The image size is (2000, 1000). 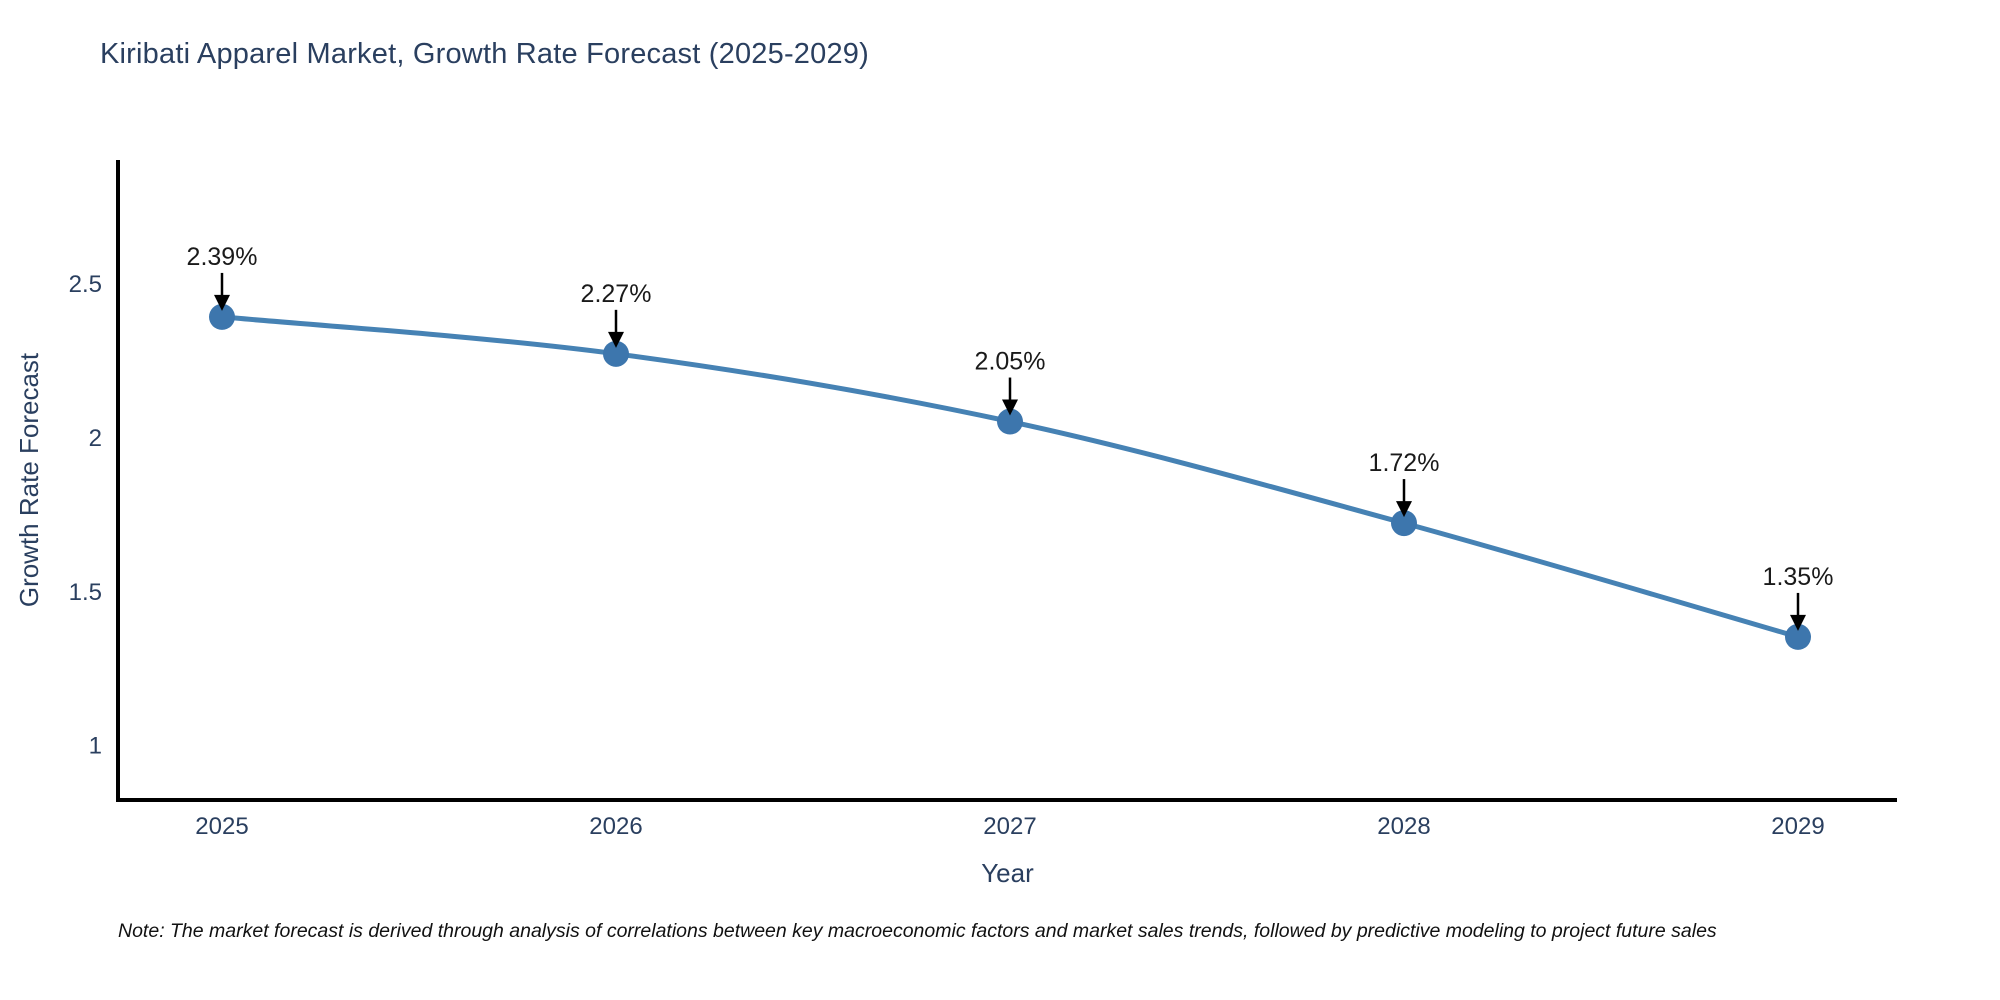 I want to click on data-point-2029, so click(x=1798, y=636).